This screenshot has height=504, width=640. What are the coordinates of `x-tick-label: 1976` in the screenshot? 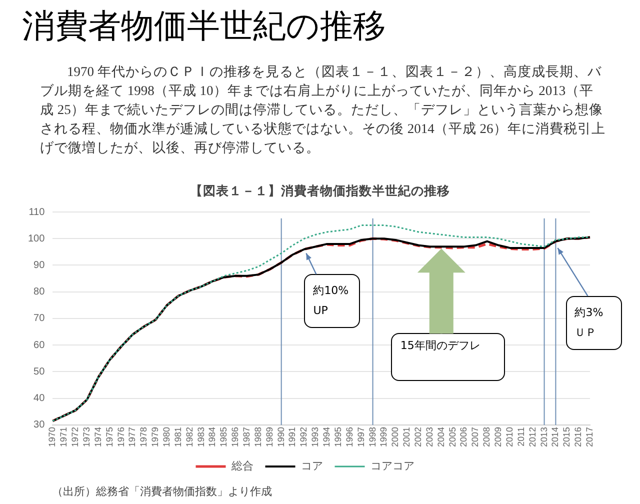 It's located at (121, 437).